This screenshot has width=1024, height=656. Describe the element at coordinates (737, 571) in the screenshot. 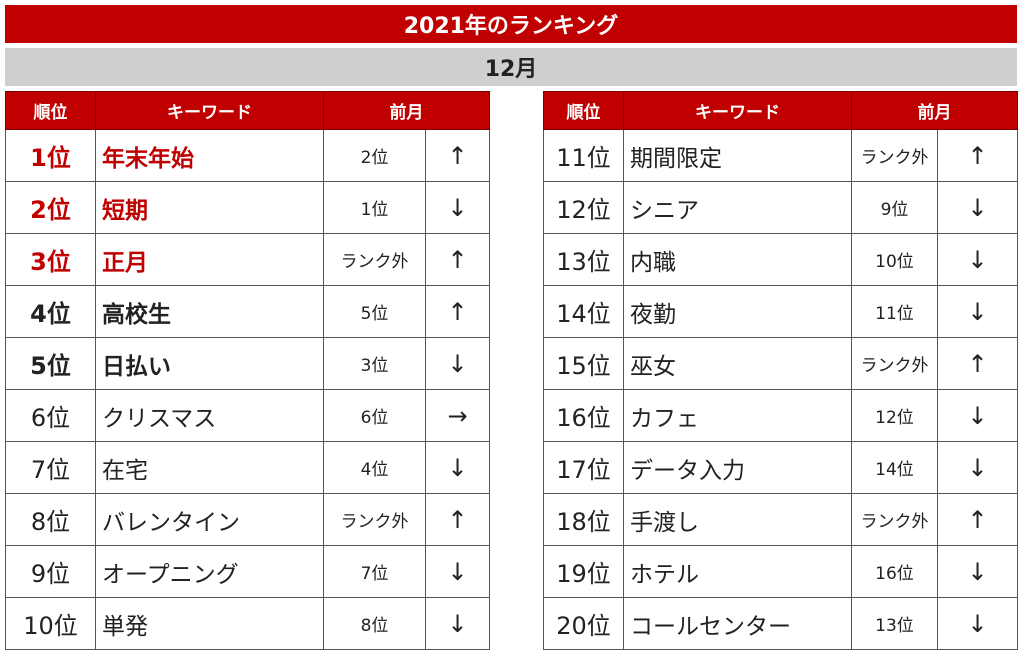

I see `keyword-cell: ホテル` at that location.